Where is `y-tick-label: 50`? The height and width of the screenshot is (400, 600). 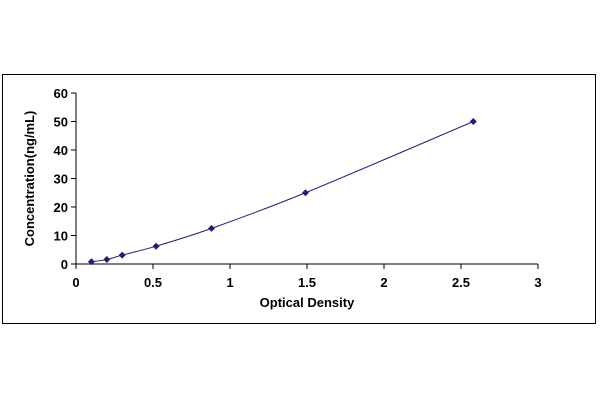
y-tick-label: 50 is located at coordinates (61, 122).